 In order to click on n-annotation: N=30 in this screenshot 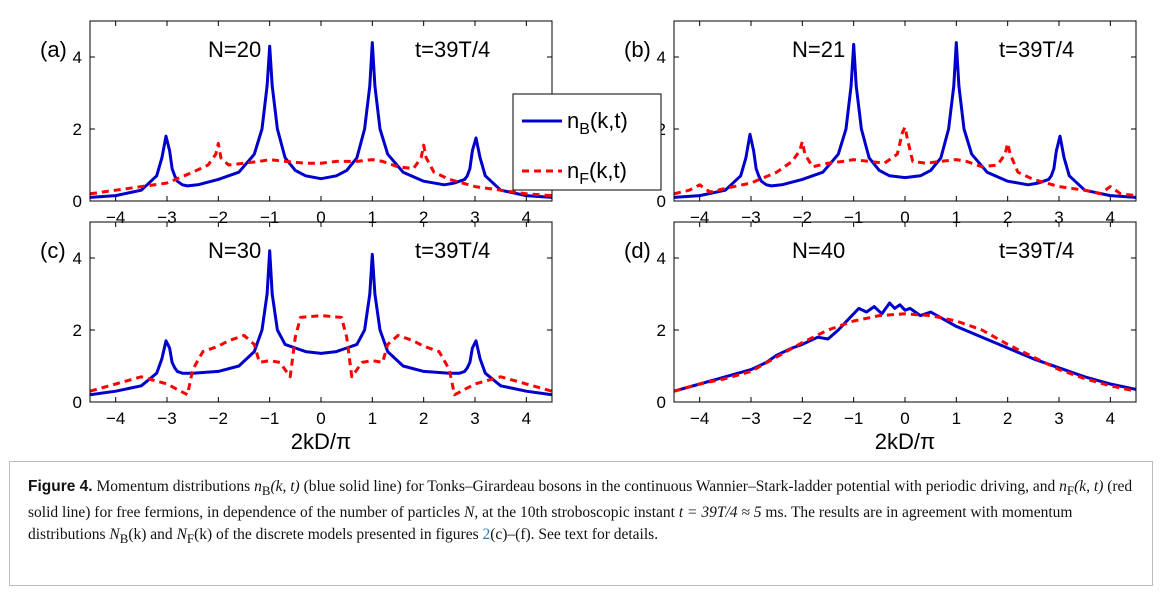, I will do `click(234, 250)`.